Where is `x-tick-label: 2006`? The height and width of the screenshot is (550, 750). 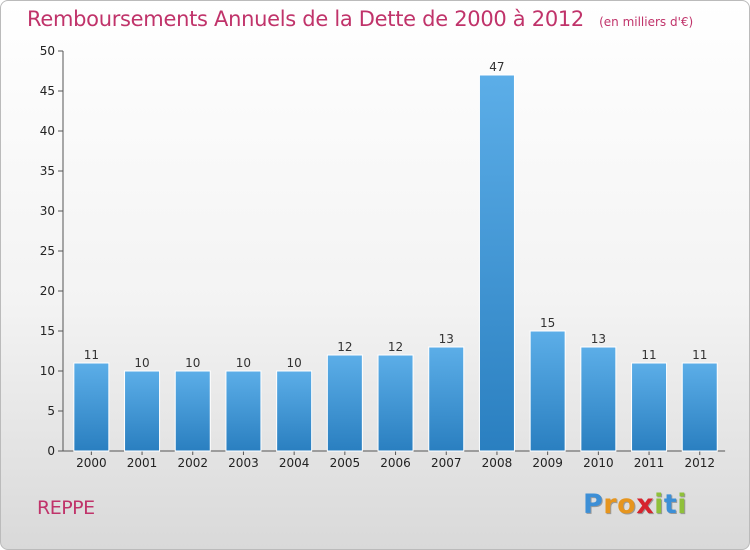 x-tick-label: 2006 is located at coordinates (395, 463).